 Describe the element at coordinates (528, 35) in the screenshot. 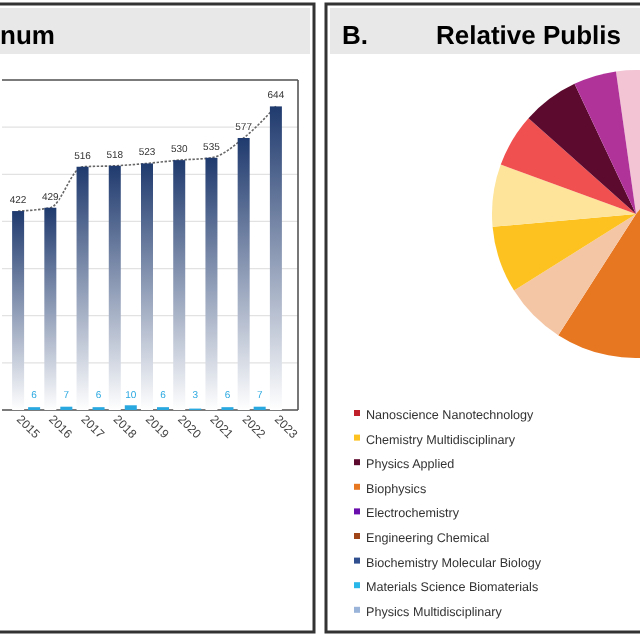

I see `chart-title: Relative Publis` at that location.